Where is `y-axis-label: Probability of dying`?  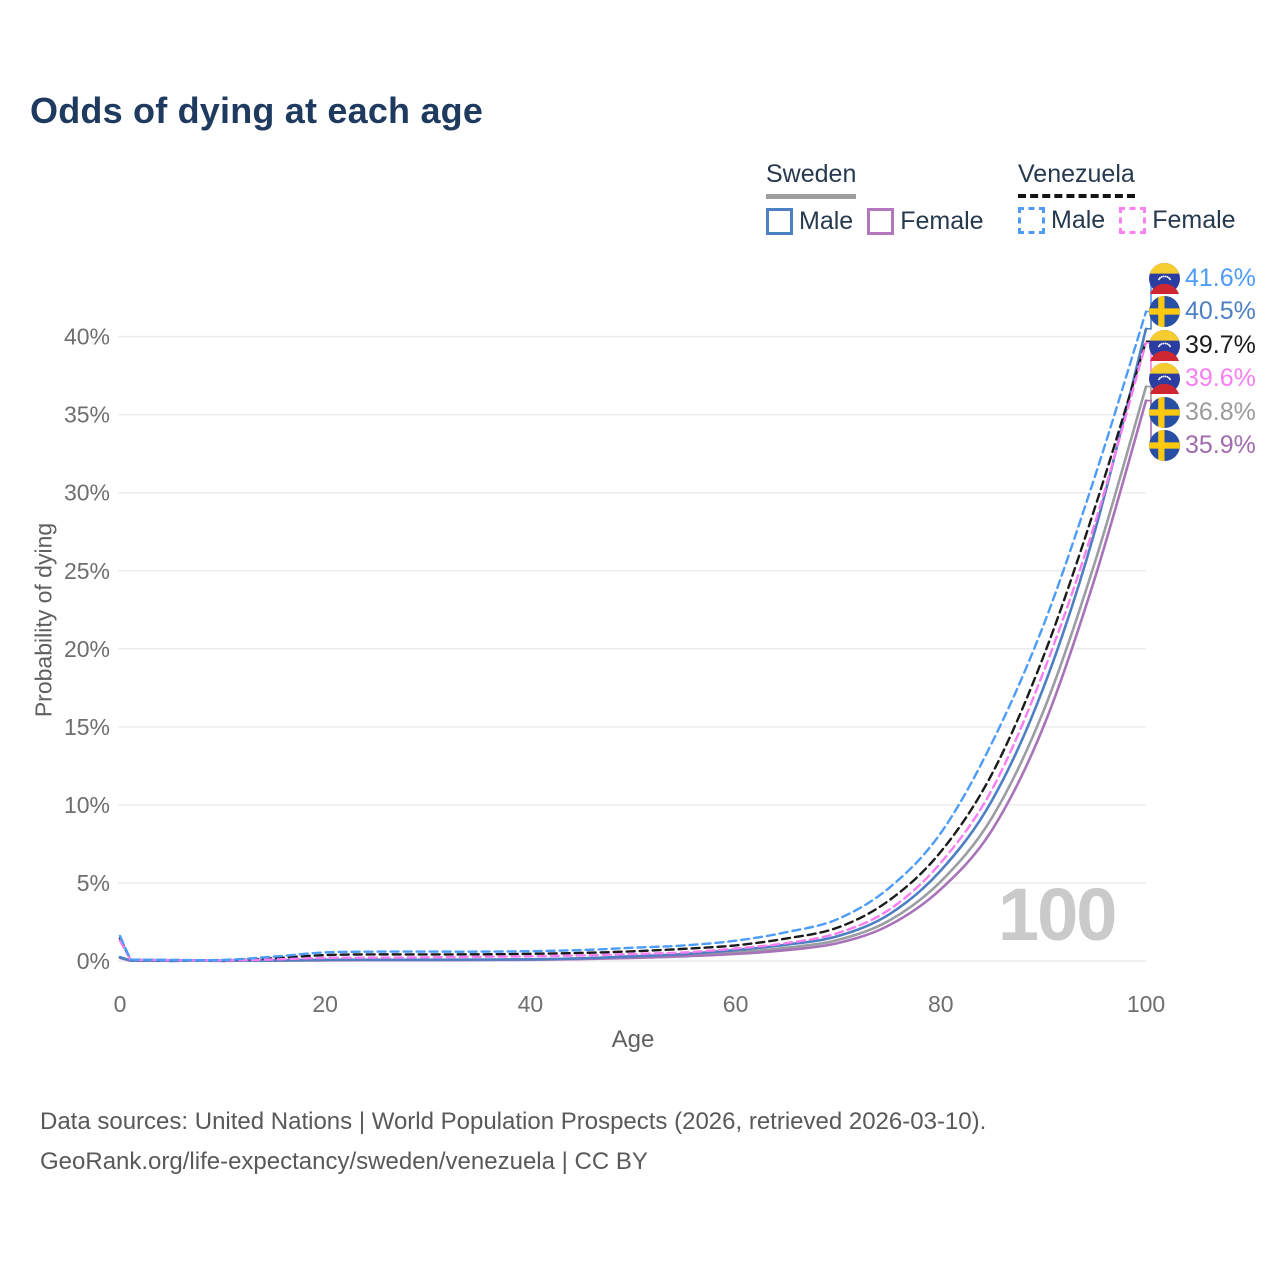 y-axis-label: Probability of dying is located at coordinates (43, 620).